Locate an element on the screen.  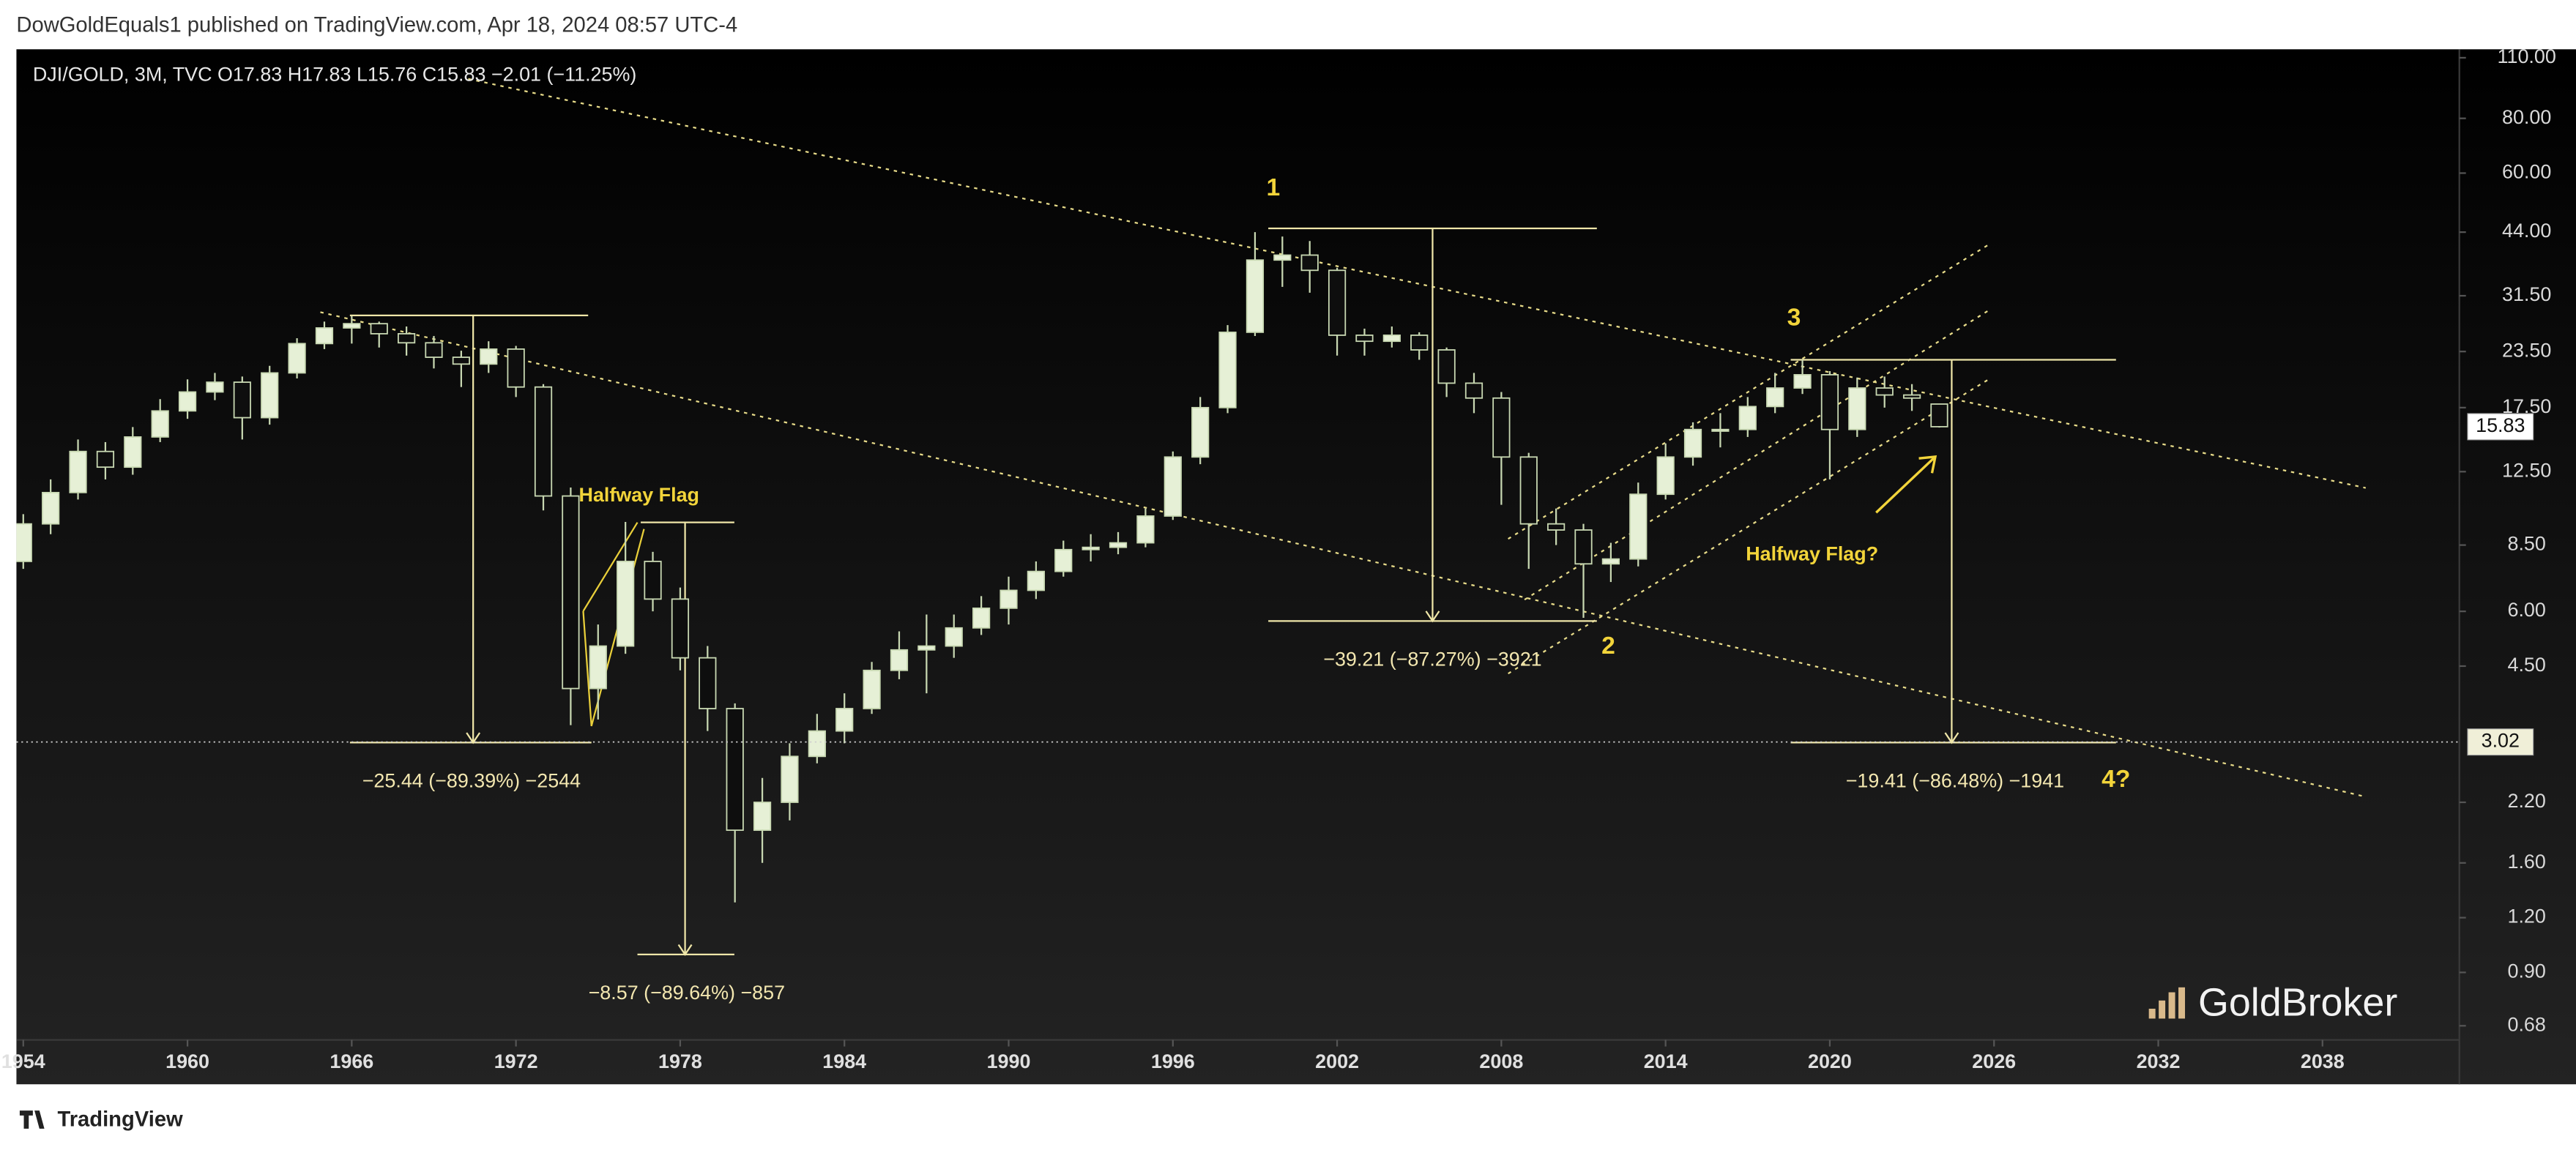
wave-label: 4? is located at coordinates (2116, 779).